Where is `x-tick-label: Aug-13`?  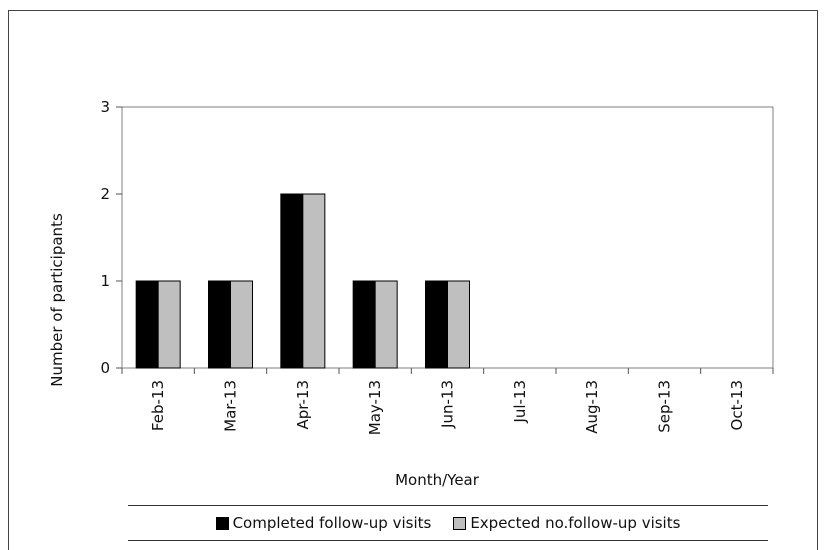 x-tick-label: Aug-13 is located at coordinates (592, 407).